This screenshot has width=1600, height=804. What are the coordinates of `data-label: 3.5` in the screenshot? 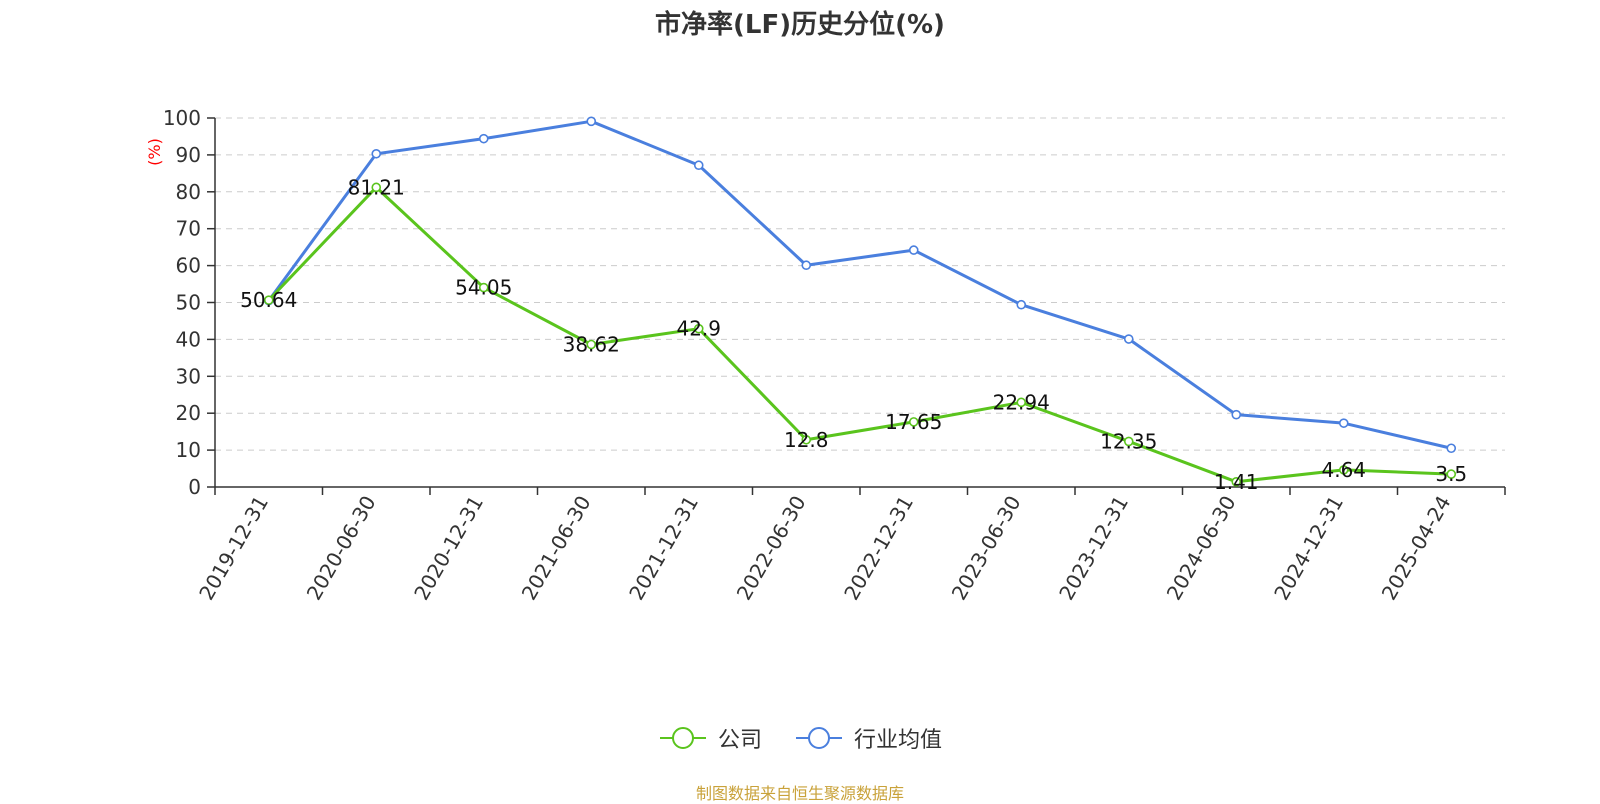 It's located at (1451, 474).